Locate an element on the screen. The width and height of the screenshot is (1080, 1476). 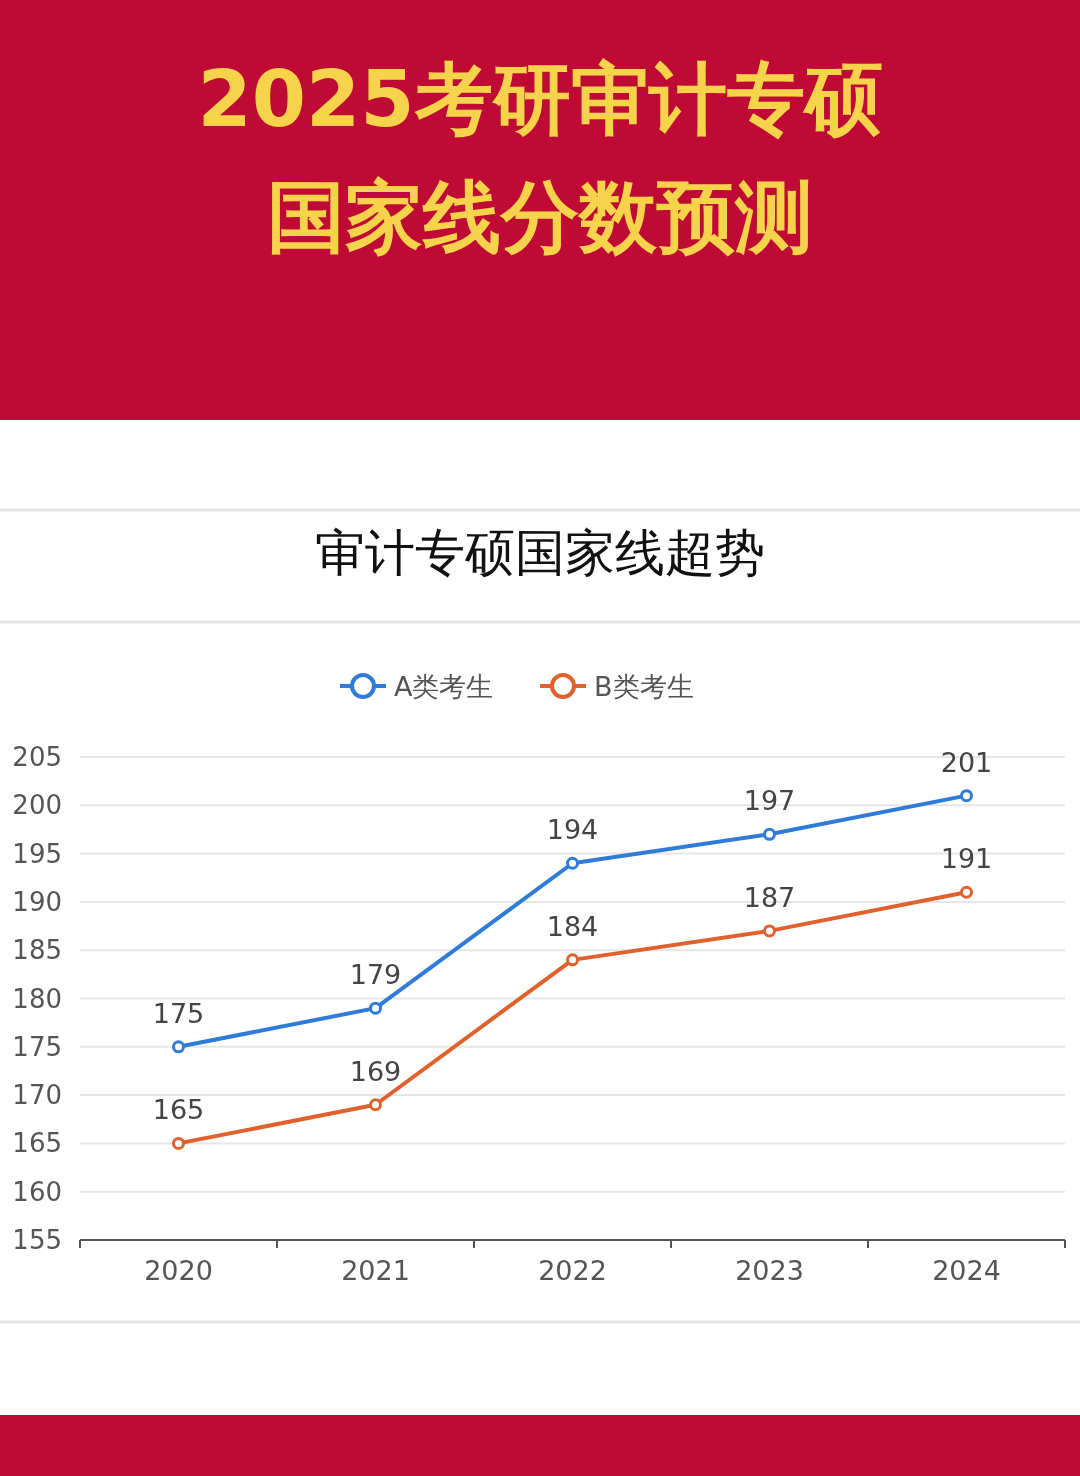
subtitle: 审计专硕国家线超势 is located at coordinates (540, 553).